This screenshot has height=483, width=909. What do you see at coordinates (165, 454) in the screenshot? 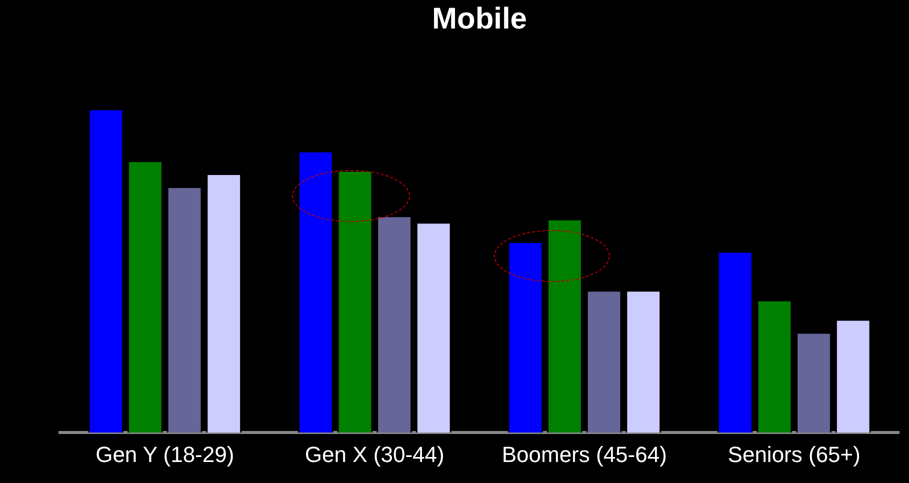
I see `x-tick-label: Gen Y (18-29)` at bounding box center [165, 454].